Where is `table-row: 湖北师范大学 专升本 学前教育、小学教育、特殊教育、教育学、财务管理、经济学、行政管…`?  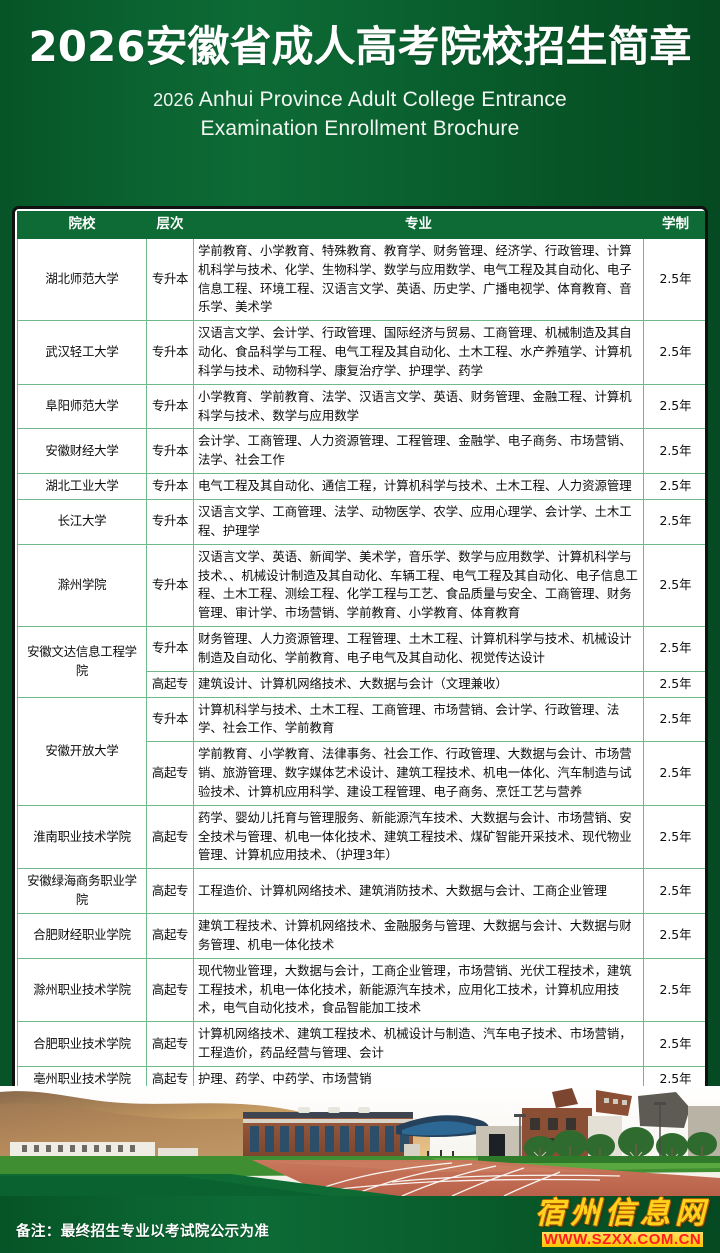 table-row: 湖北师范大学 专升本 学前教育、小学教育、特殊教育、教育学、财务管理、经济学、行政管… is located at coordinates (361, 279).